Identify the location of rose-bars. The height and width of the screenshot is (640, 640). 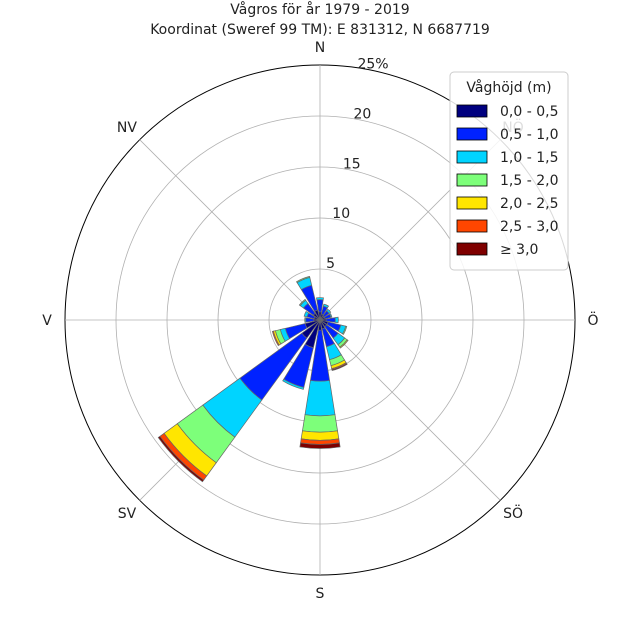
(253, 379).